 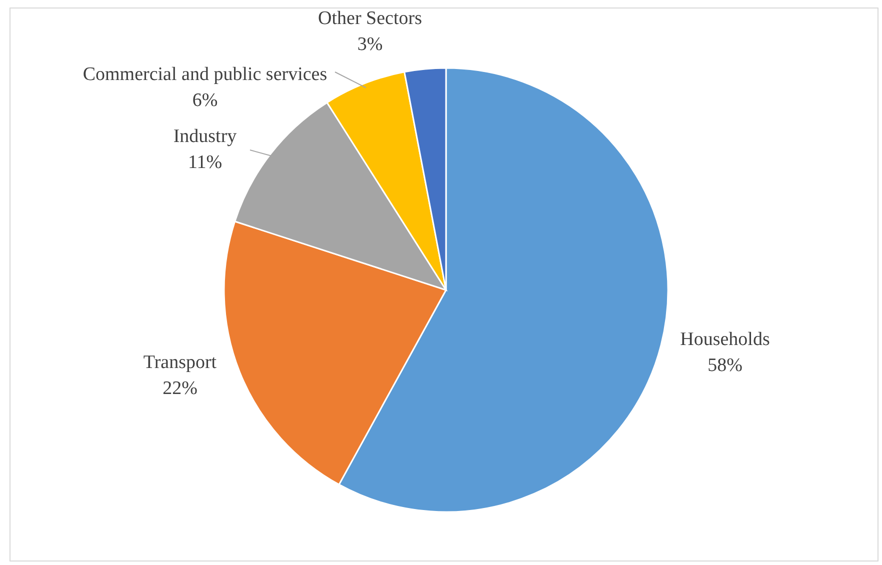 What do you see at coordinates (180, 362) in the screenshot?
I see `slice-label: Transport` at bounding box center [180, 362].